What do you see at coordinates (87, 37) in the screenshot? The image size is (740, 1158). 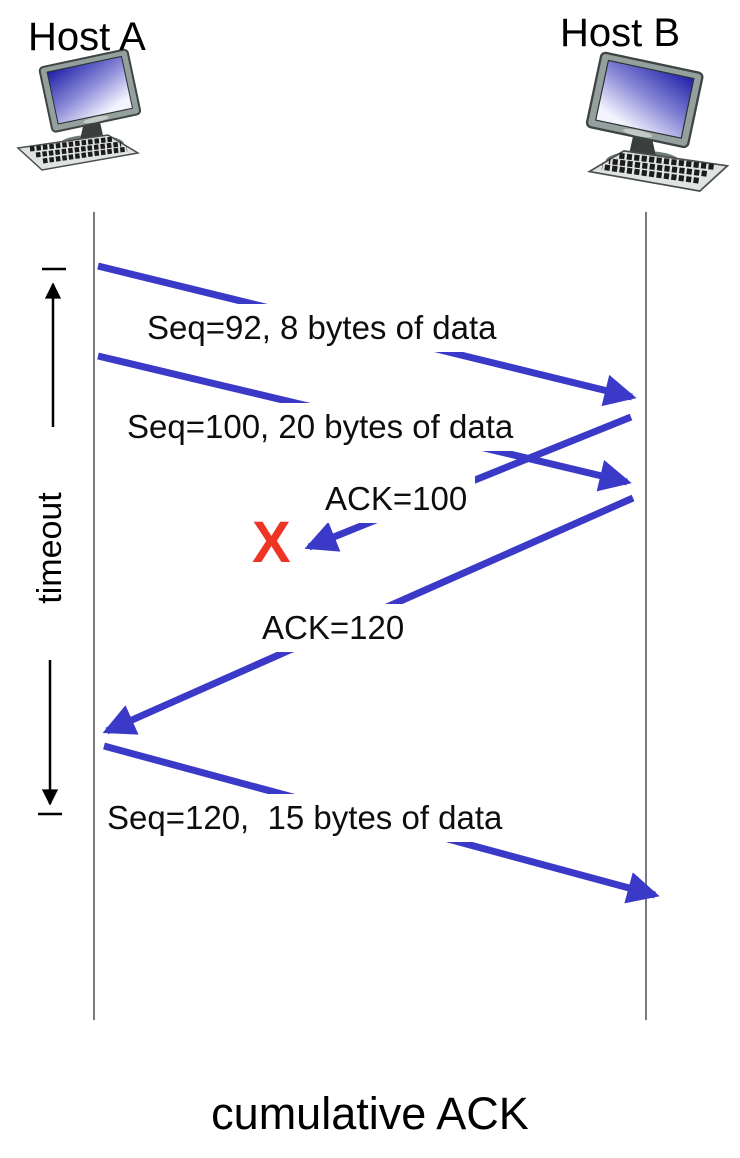 I see `host-a-label: Host A` at bounding box center [87, 37].